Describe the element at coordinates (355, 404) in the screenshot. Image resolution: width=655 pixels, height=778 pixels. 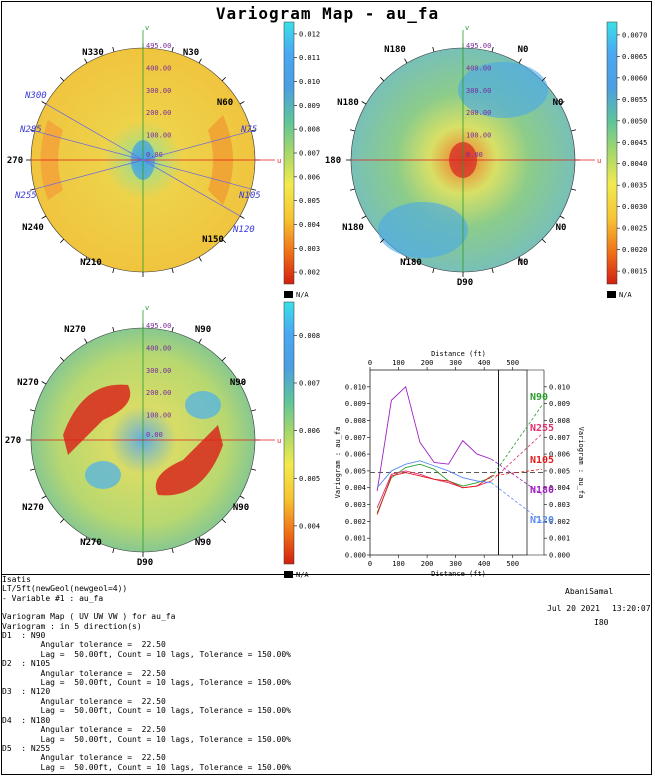
I see `y-tick-label: 0.009` at that location.